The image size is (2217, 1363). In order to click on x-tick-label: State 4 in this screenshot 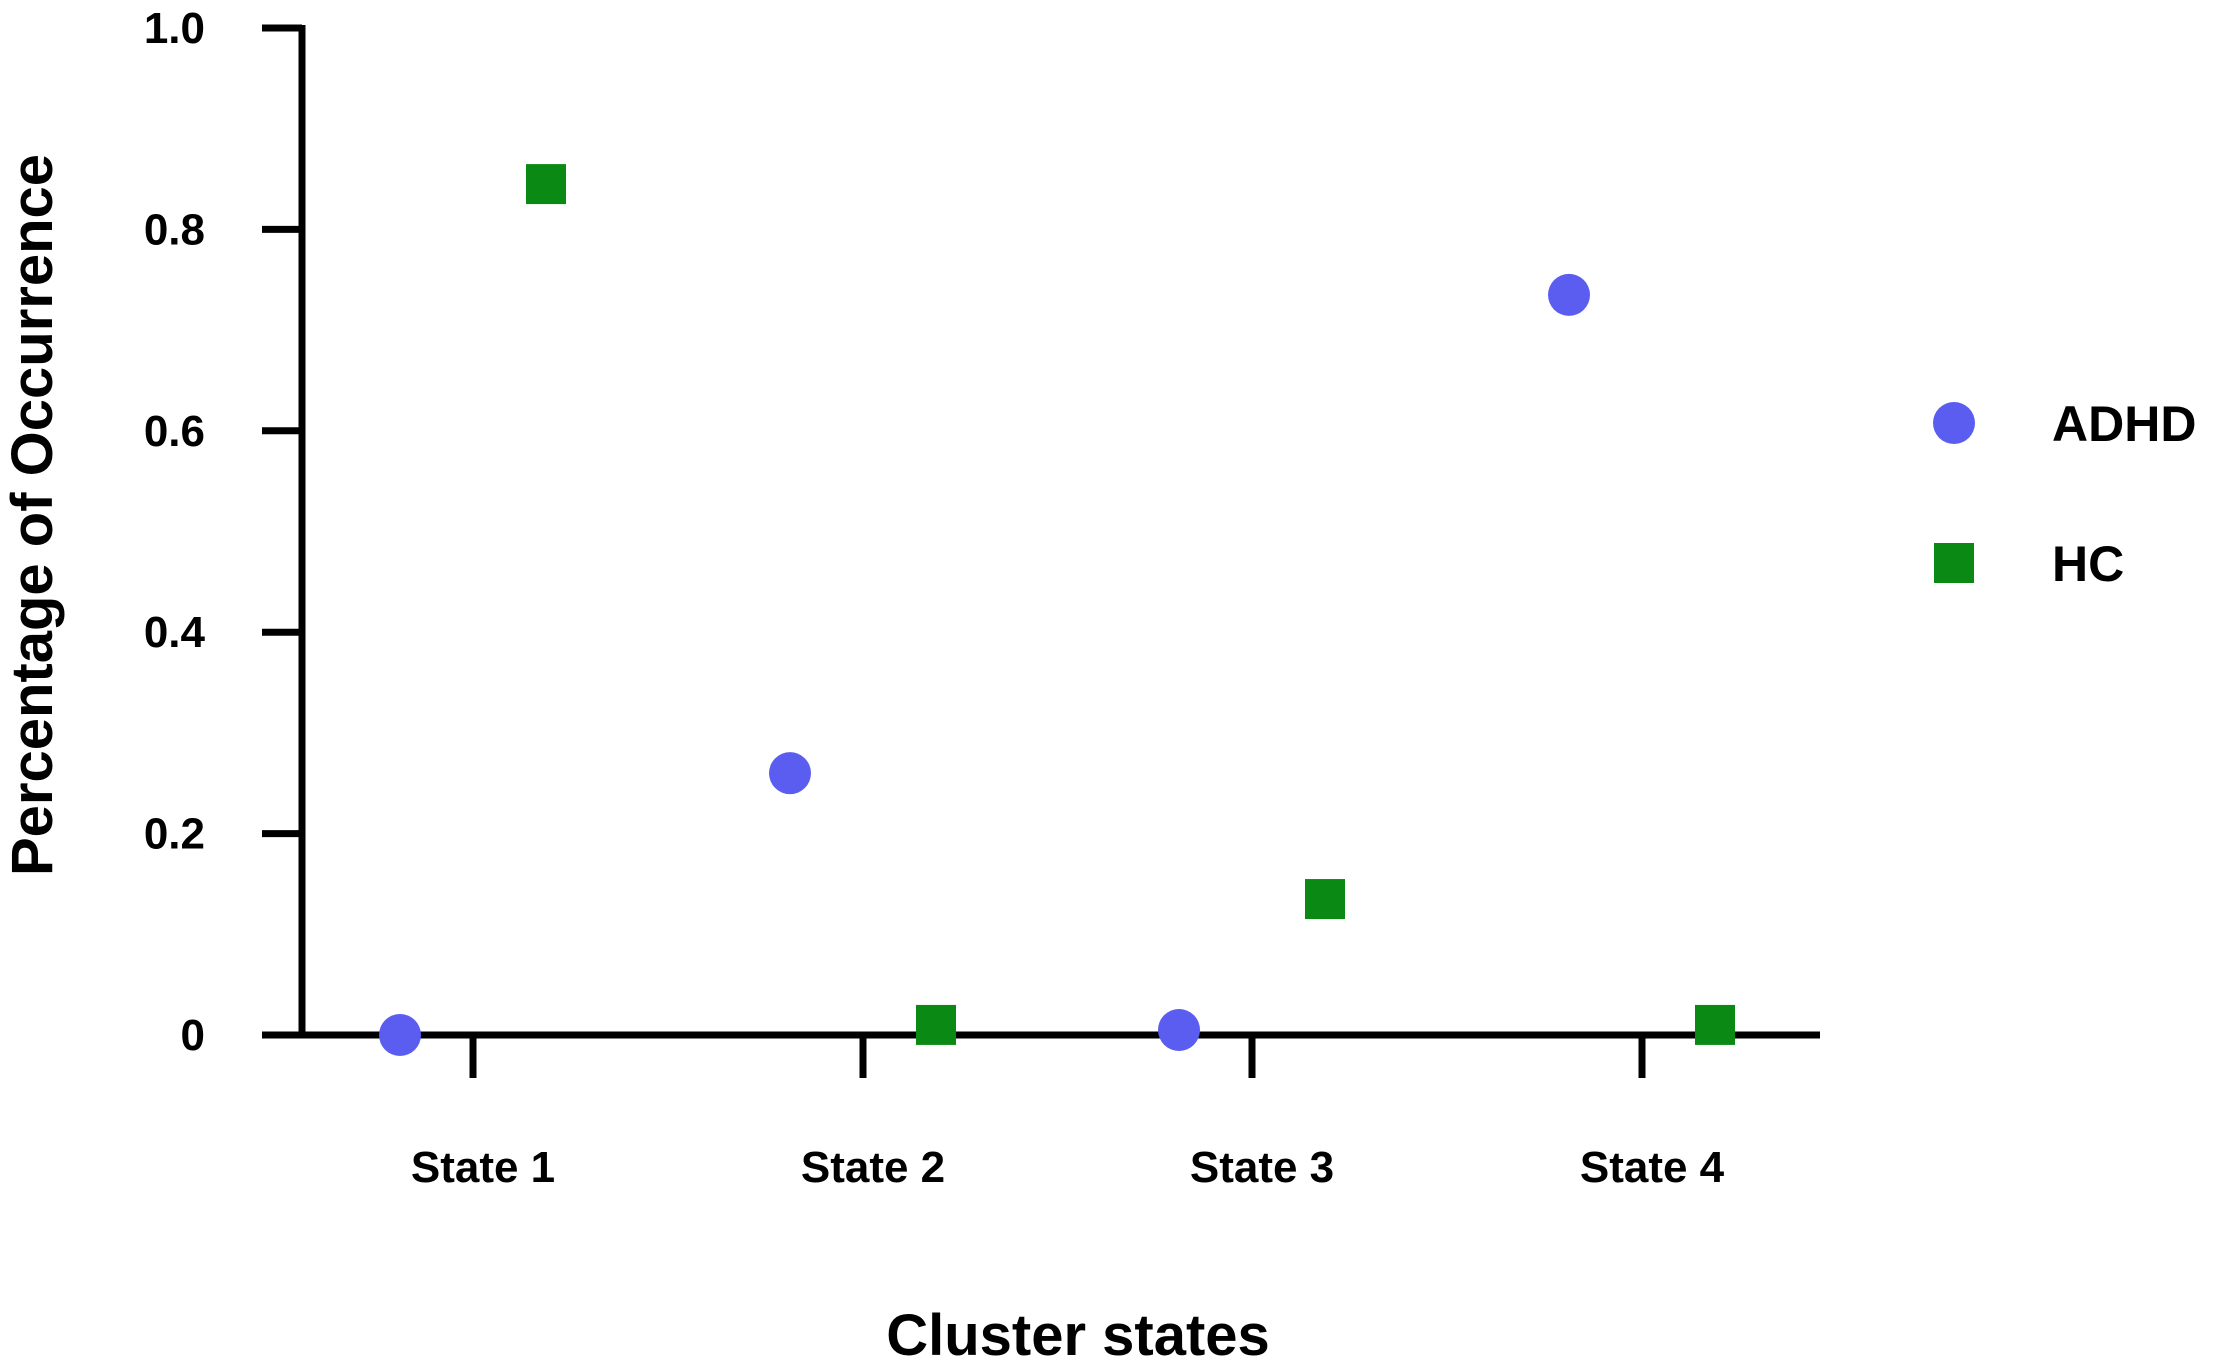, I will do `click(1652, 1167)`.